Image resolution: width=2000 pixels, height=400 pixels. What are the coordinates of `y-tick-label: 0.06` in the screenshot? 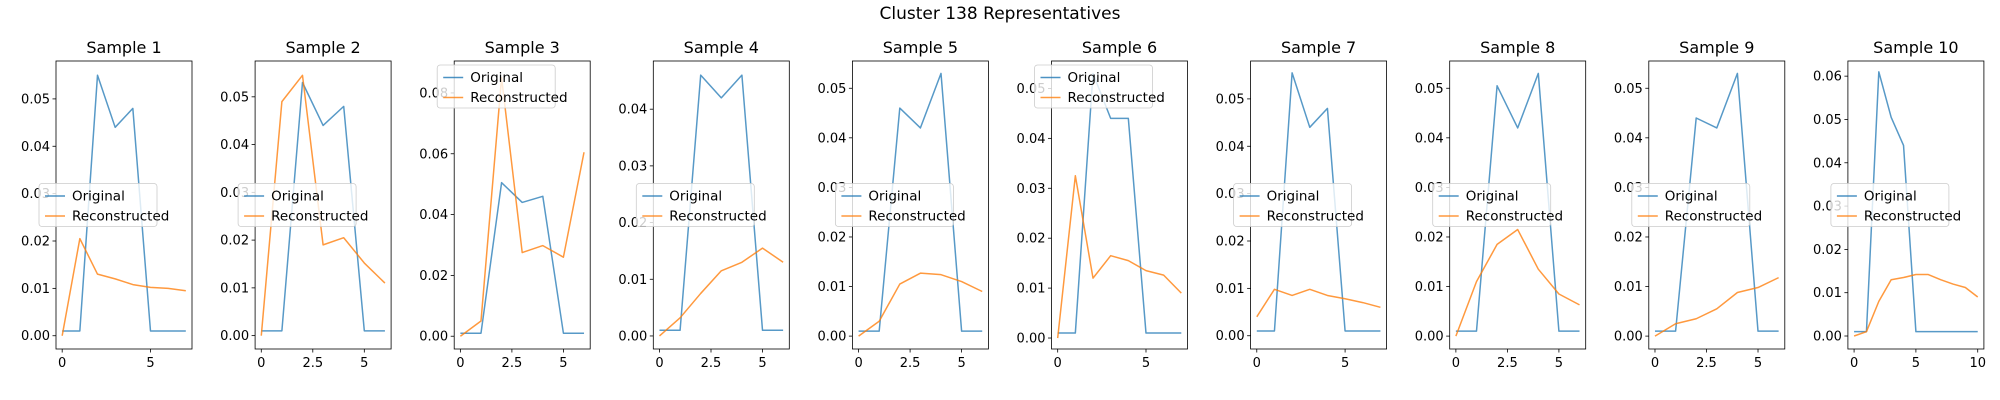 It's located at (433, 154).